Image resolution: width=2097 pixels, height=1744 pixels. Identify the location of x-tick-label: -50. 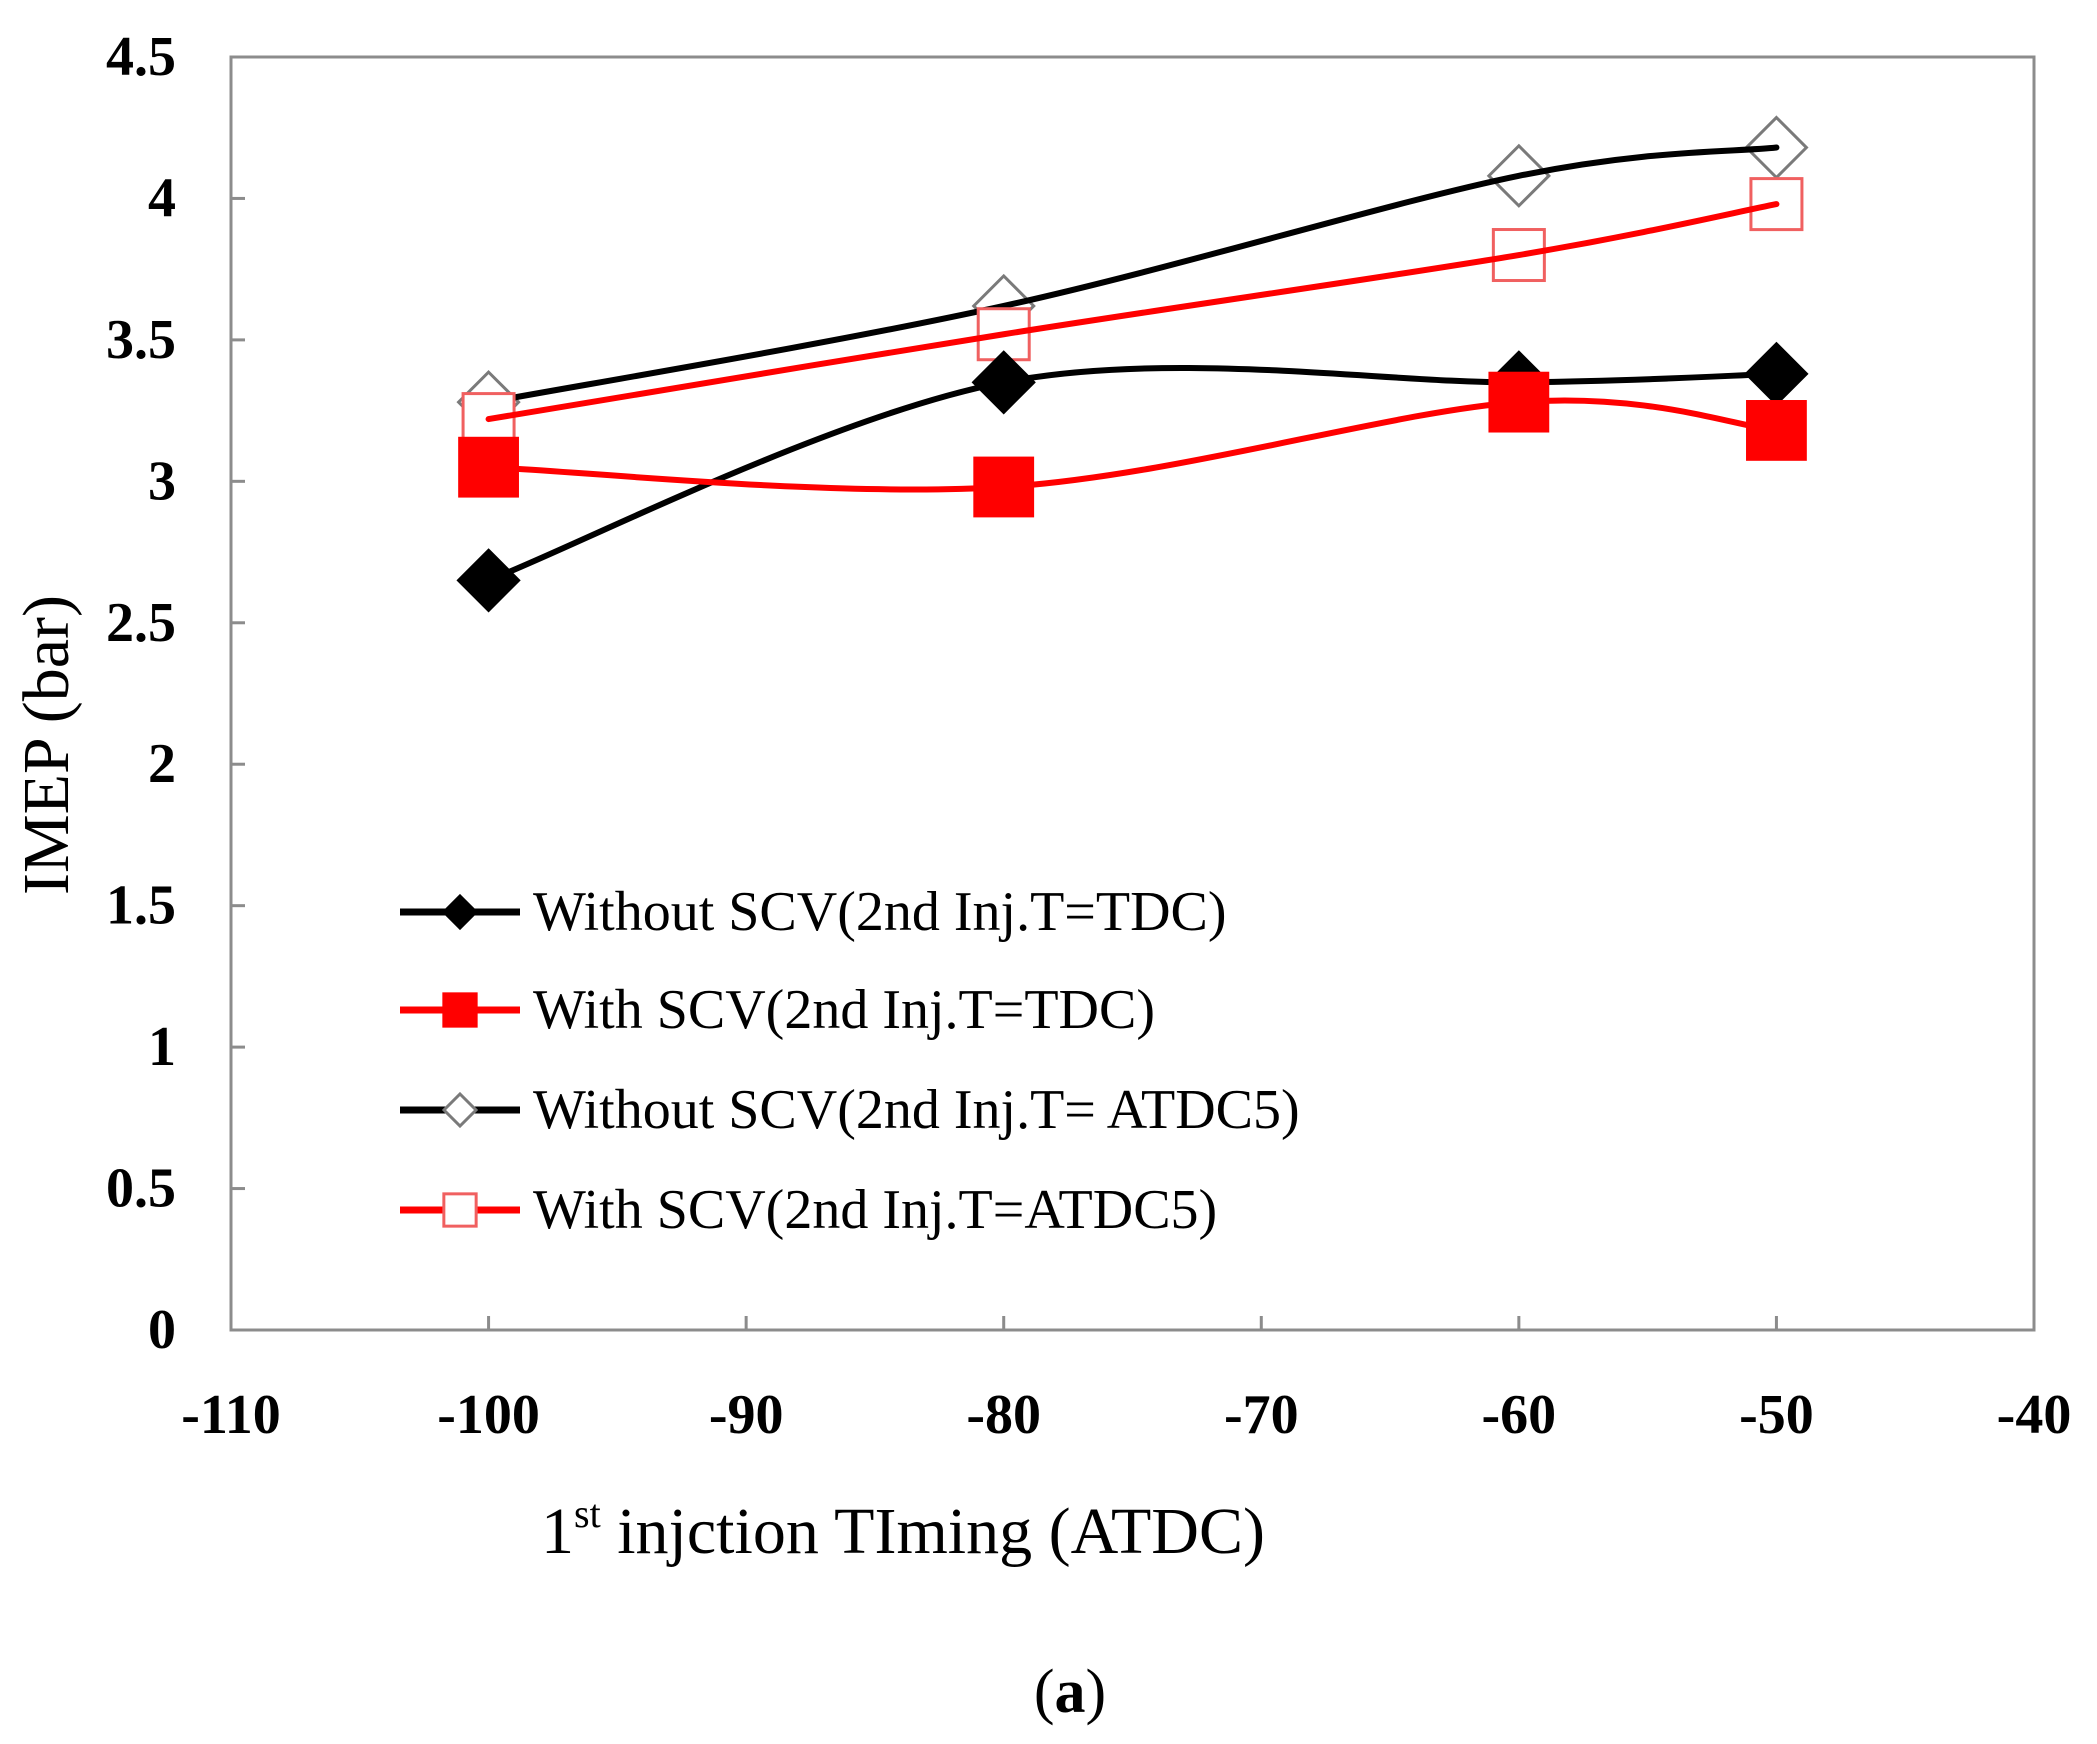
(1776, 1415).